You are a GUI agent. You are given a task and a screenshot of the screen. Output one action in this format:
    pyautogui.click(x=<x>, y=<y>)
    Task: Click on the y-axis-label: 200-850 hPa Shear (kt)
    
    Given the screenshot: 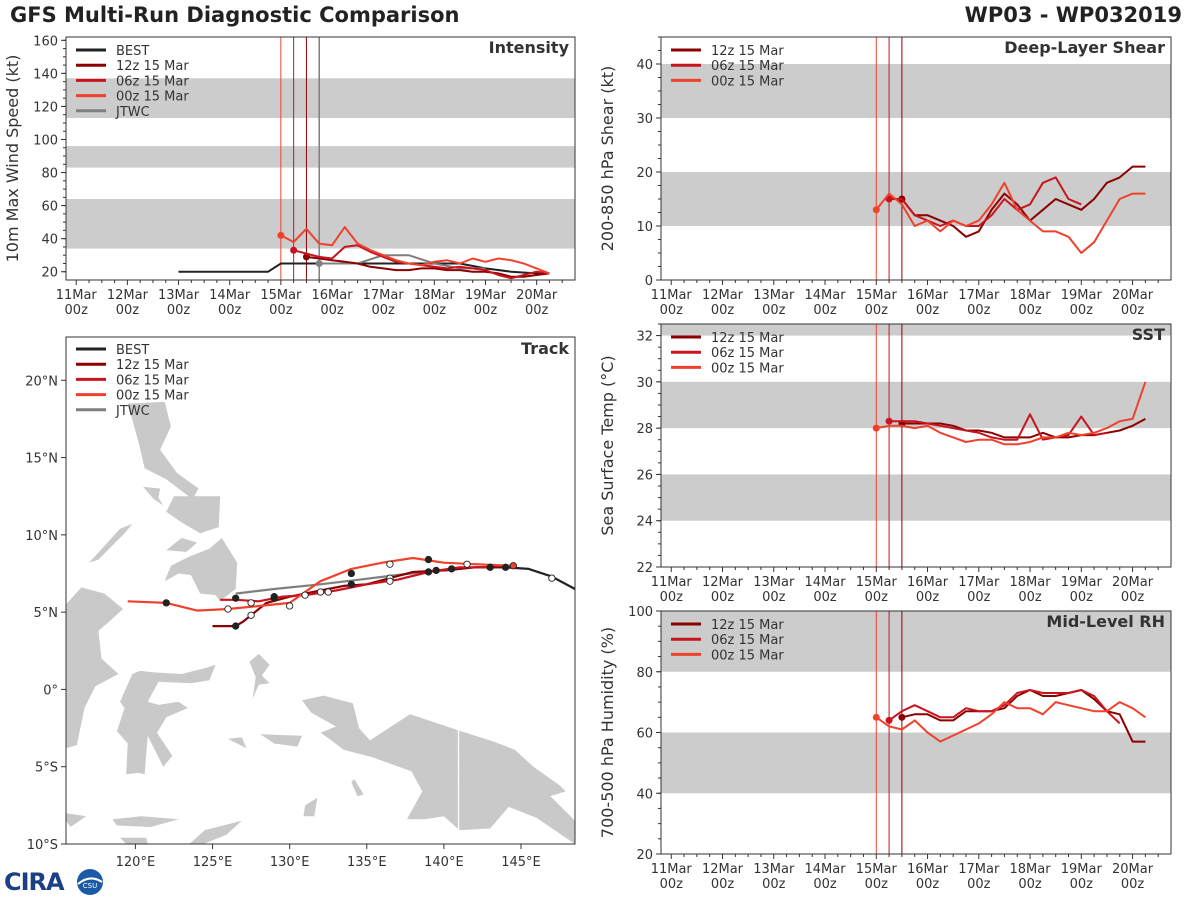 What is the action you would take?
    pyautogui.click(x=607, y=159)
    